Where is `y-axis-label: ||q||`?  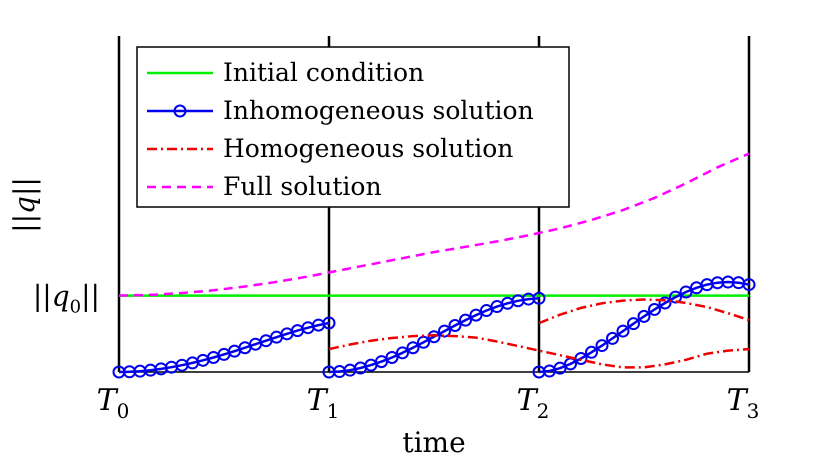
y-axis-label: ||q|| is located at coordinates (24, 205).